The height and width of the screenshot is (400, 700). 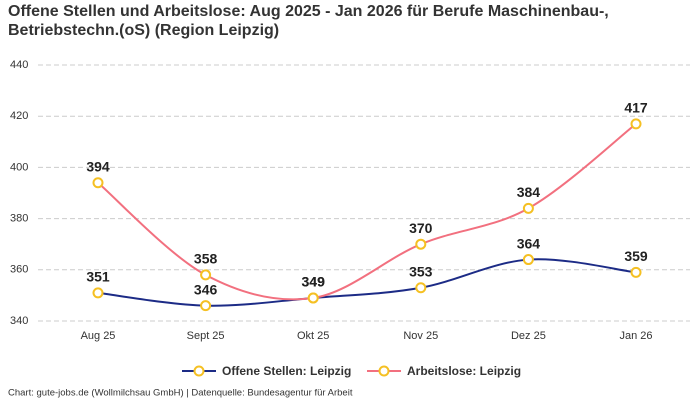 What do you see at coordinates (635, 336) in the screenshot?
I see `x-tick-label: Jan 26` at bounding box center [635, 336].